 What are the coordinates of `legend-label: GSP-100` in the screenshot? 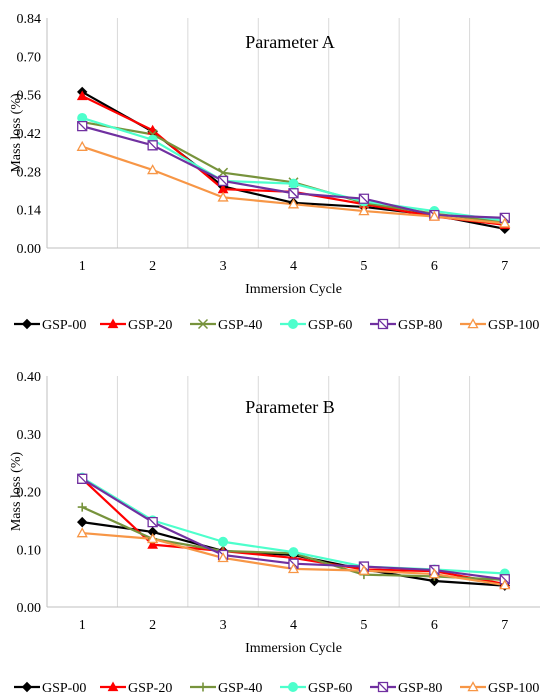 It's located at (513, 688).